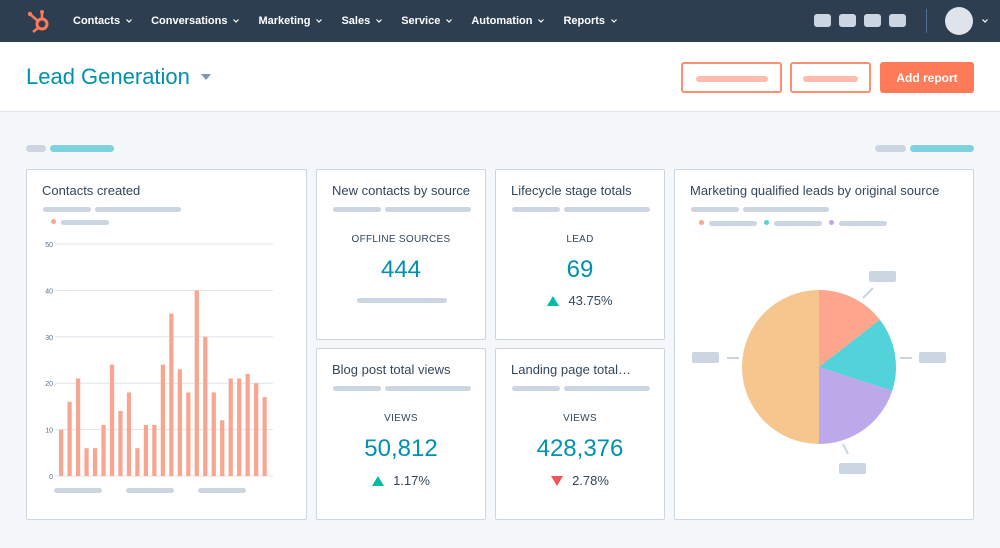  What do you see at coordinates (502, 21) in the screenshot?
I see `nav-automation-label: Automation` at bounding box center [502, 21].